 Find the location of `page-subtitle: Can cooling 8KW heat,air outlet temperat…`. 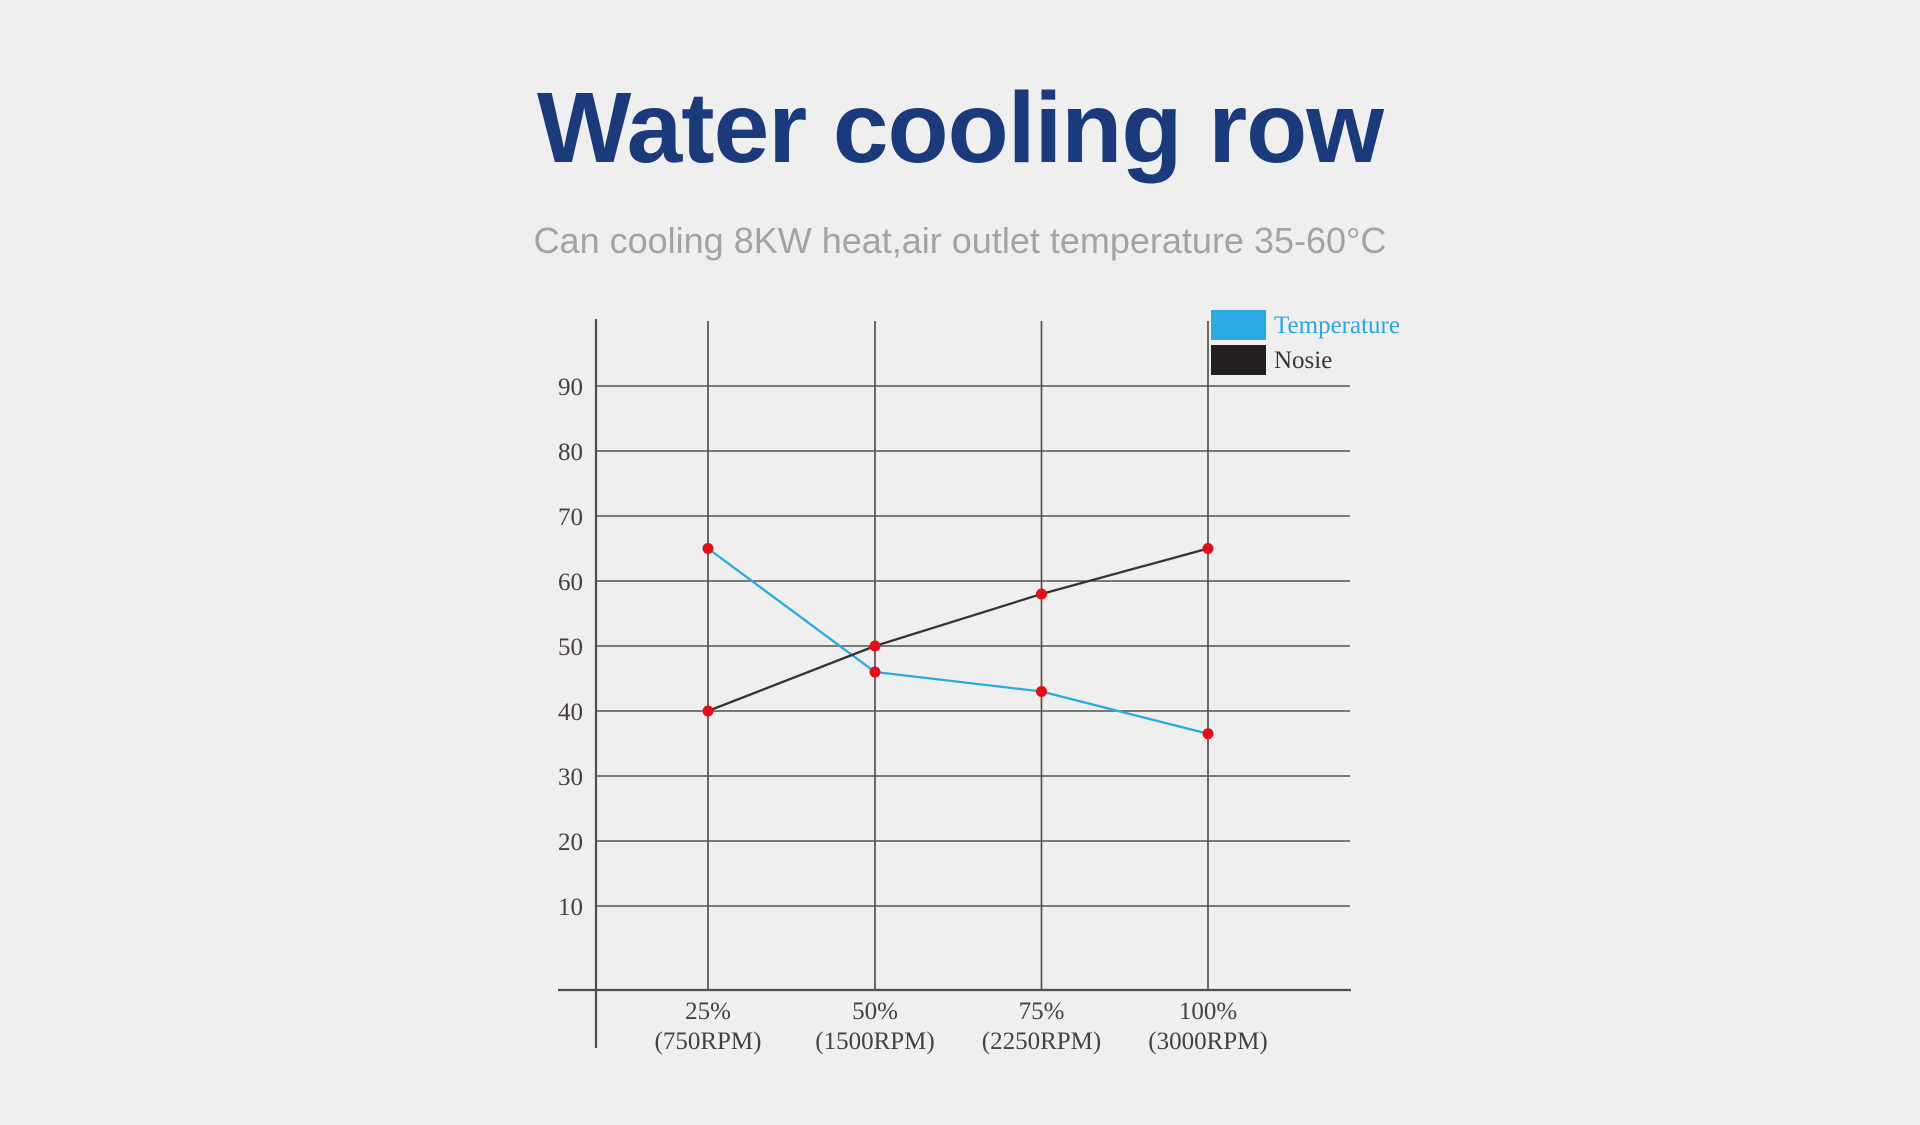

page-subtitle: Can cooling 8KW heat,air outlet temperat… is located at coordinates (960, 240).